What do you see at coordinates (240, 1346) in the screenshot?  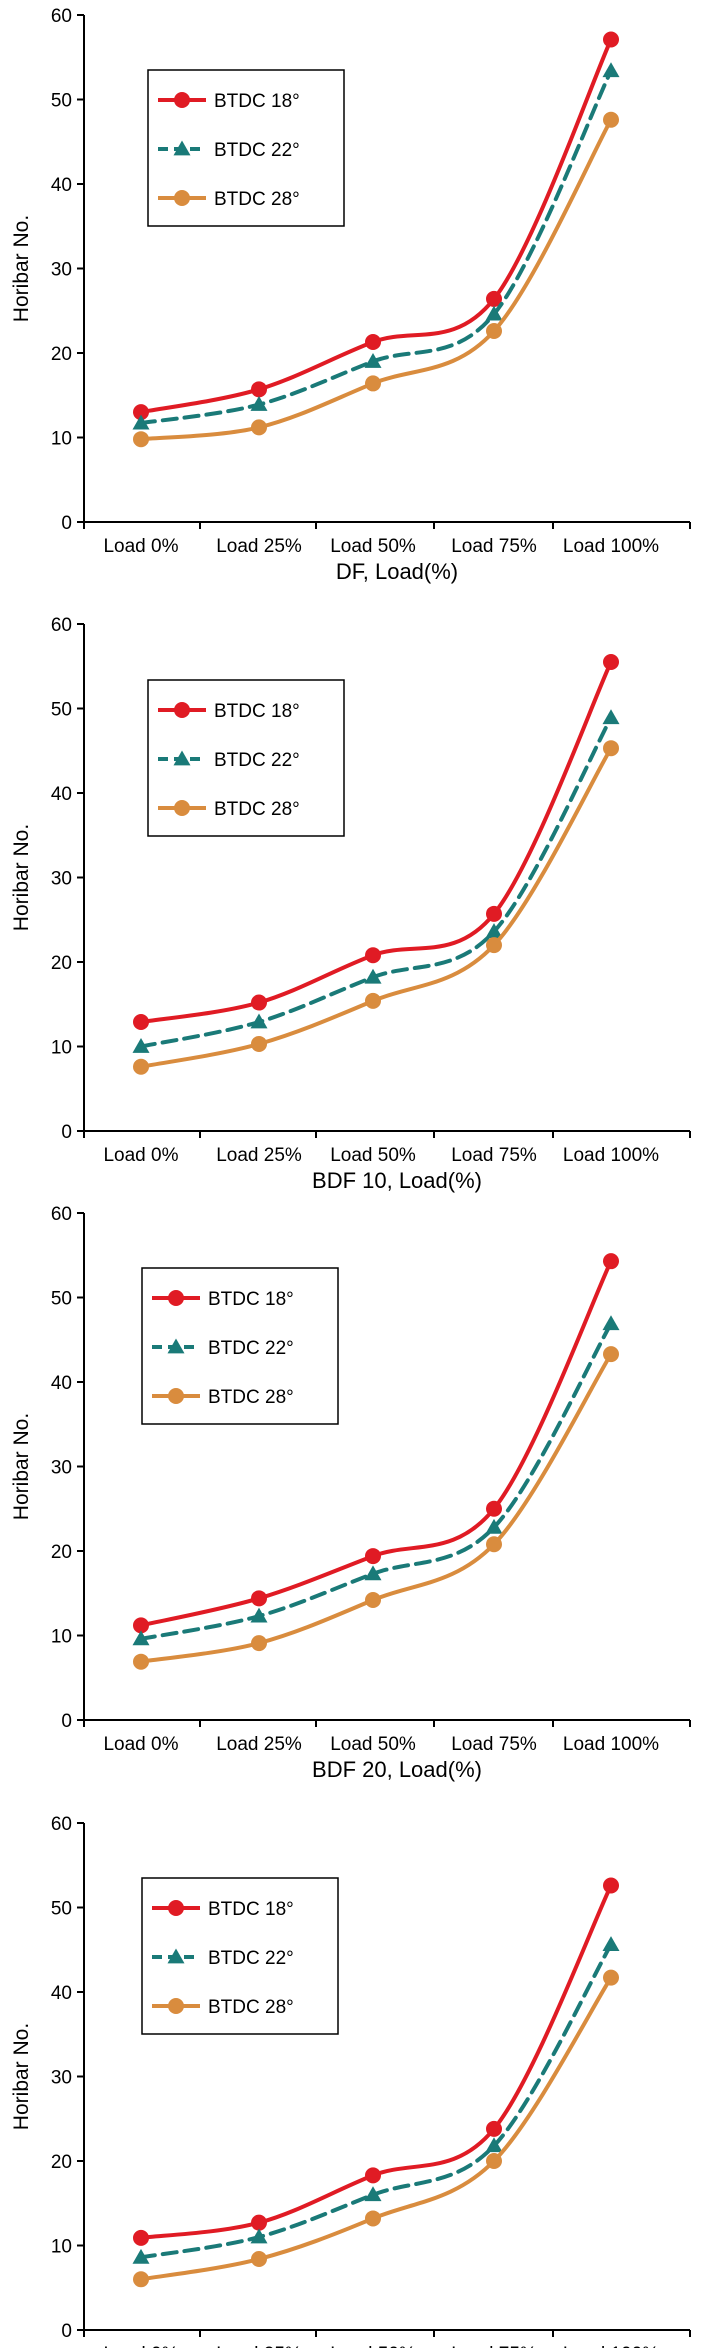 I see `legend: BTDC 18° BTDC 22° BTDC 28°` at bounding box center [240, 1346].